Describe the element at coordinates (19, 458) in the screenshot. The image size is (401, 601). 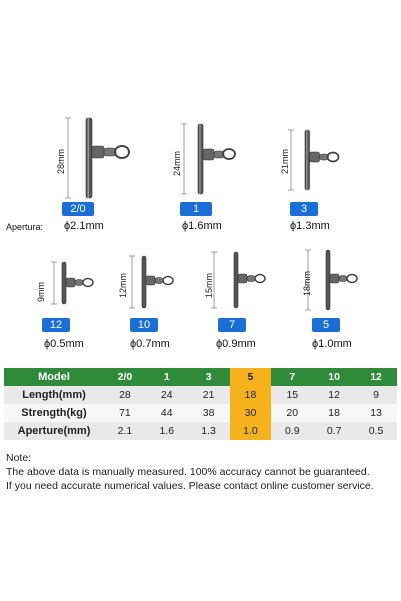
I see `note-title: Note:` at that location.